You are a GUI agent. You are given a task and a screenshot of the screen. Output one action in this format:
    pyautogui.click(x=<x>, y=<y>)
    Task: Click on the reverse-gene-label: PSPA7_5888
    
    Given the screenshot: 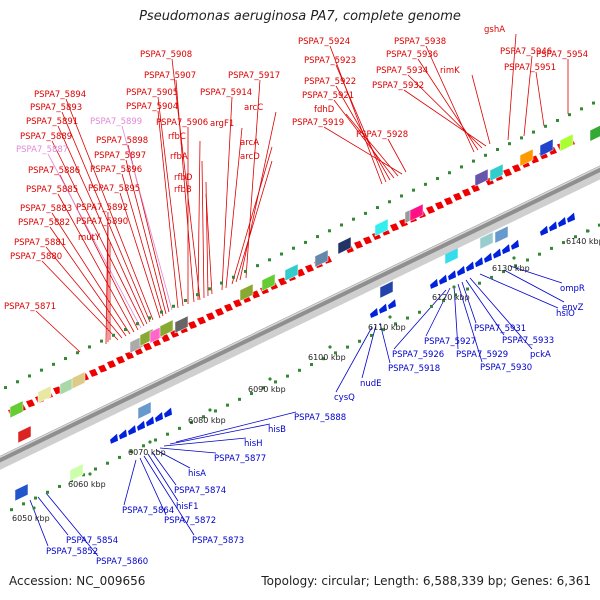 What is the action you would take?
    pyautogui.click(x=320, y=418)
    